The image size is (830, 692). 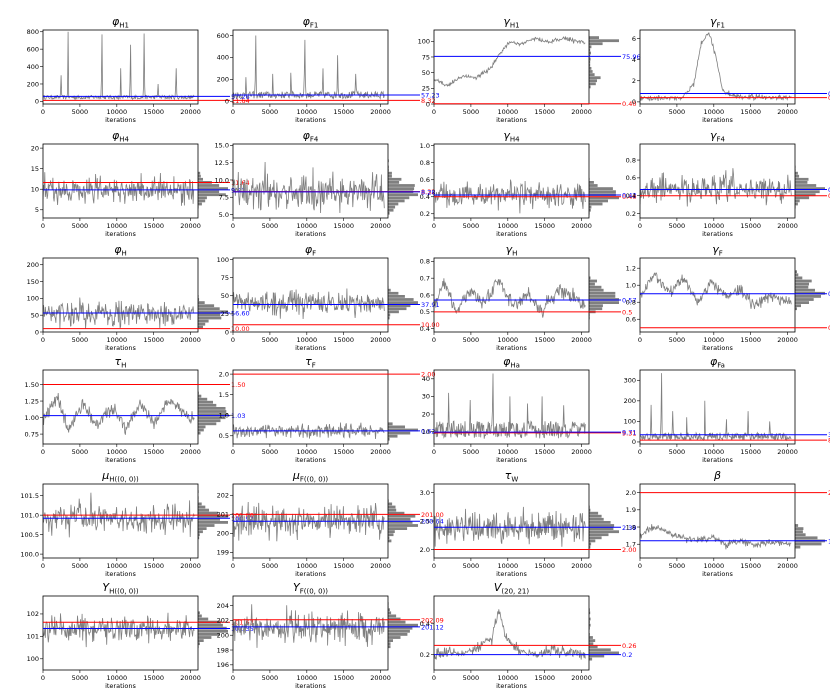 I want to click on y-tick-label: 101.5, so click(x=29, y=496).